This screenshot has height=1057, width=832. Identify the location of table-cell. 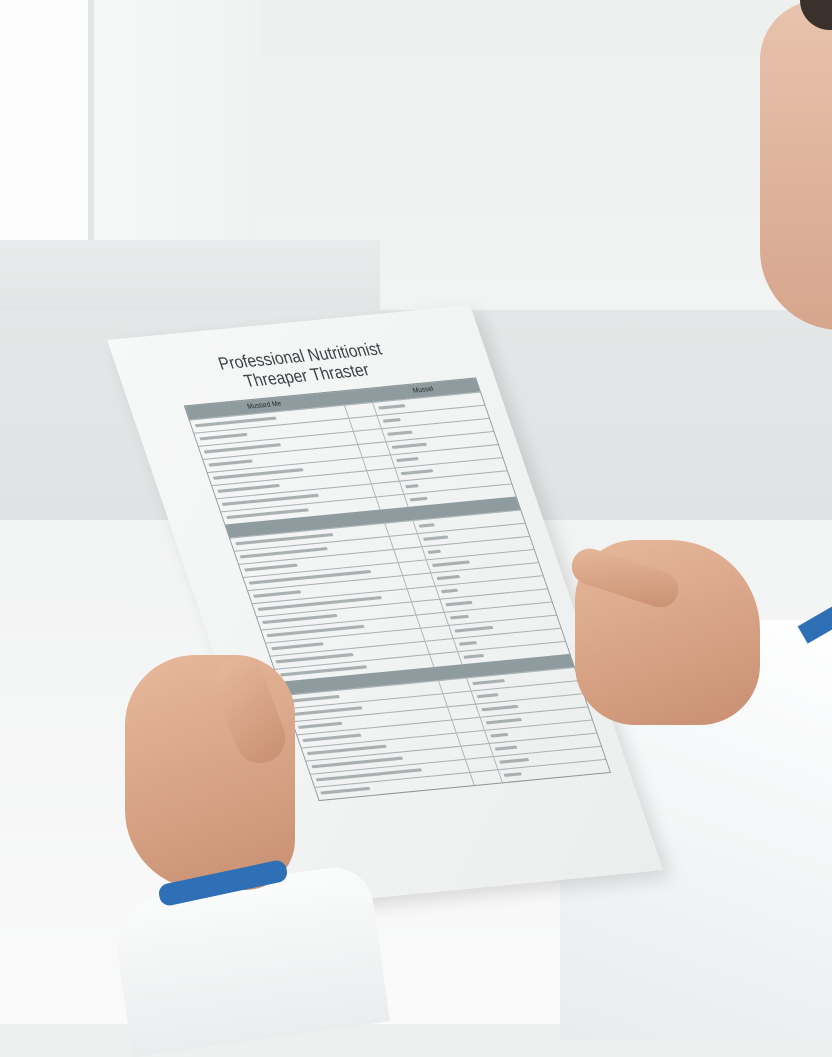
(486, 778).